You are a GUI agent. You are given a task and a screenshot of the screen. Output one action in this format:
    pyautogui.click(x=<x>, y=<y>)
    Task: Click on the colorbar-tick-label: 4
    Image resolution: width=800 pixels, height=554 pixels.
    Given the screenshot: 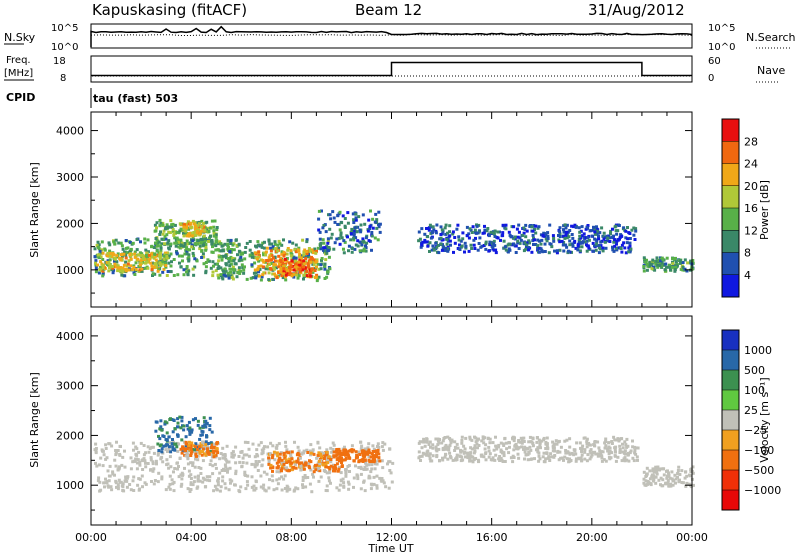 What is the action you would take?
    pyautogui.click(x=747, y=275)
    